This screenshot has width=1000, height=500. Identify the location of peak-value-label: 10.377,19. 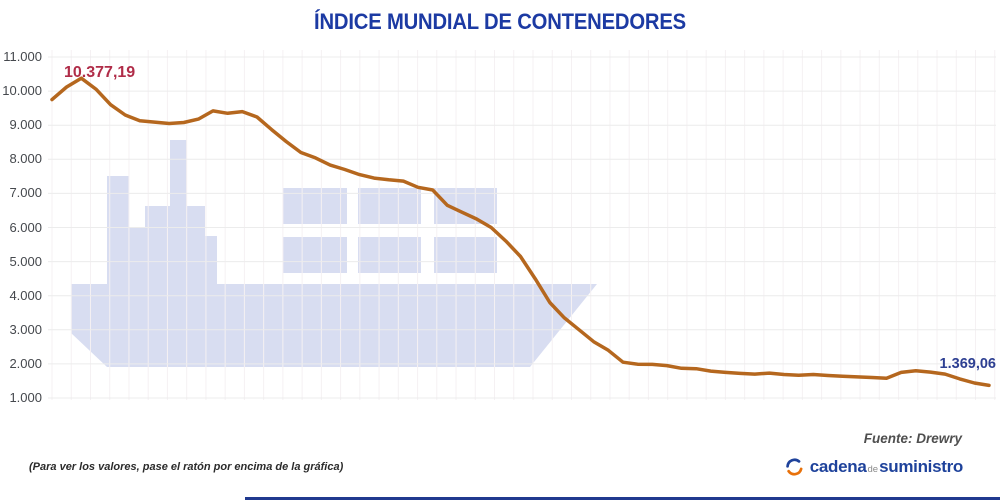
(100, 72).